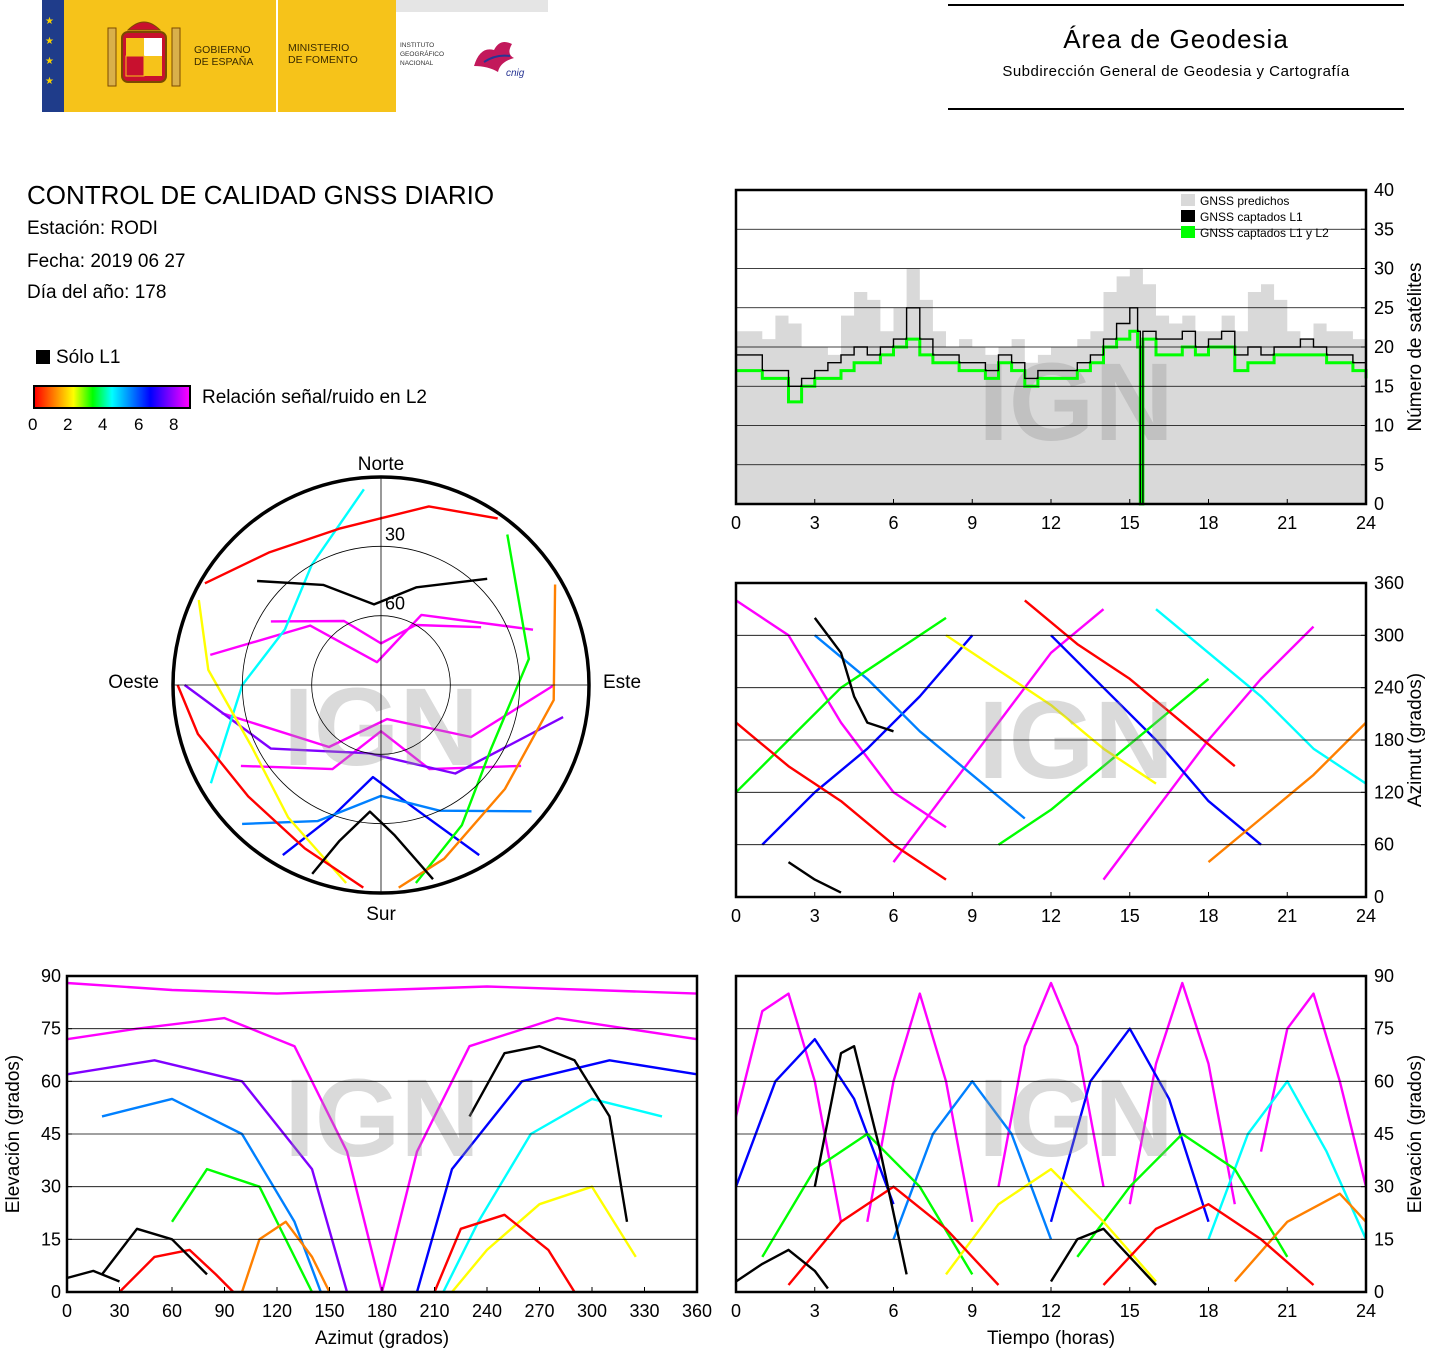 This screenshot has height=1350, width=1445. I want to click on snr-tick: 0, so click(33, 424).